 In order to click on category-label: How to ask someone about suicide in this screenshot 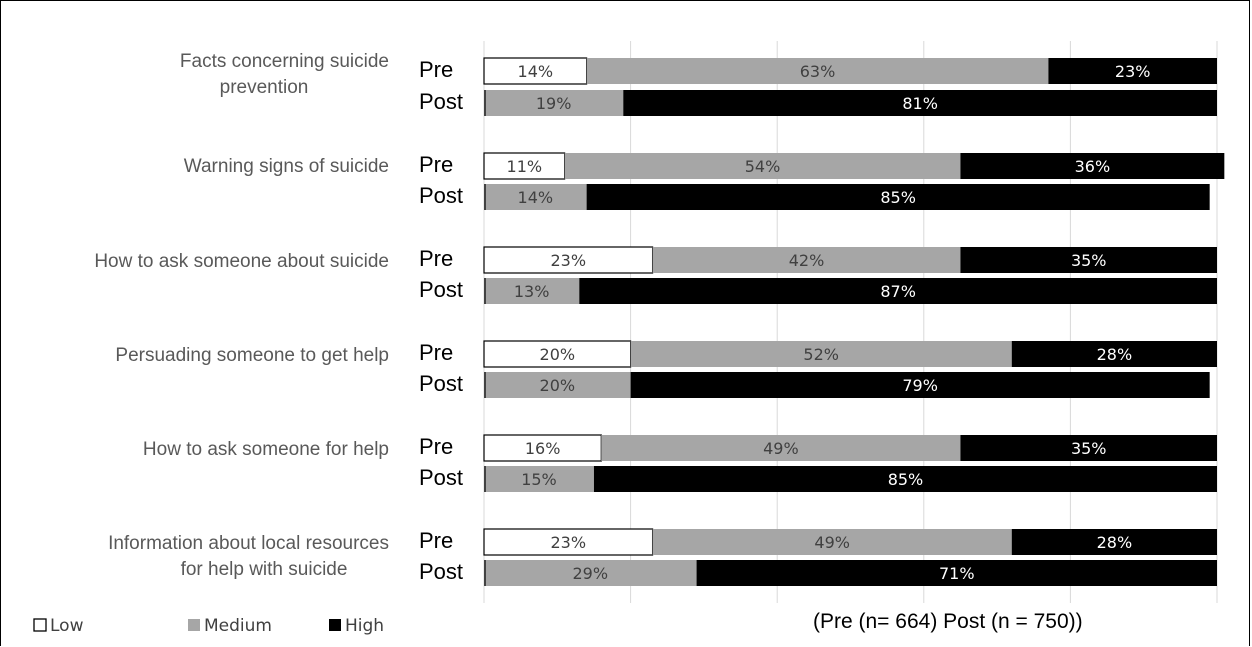, I will do `click(241, 261)`.